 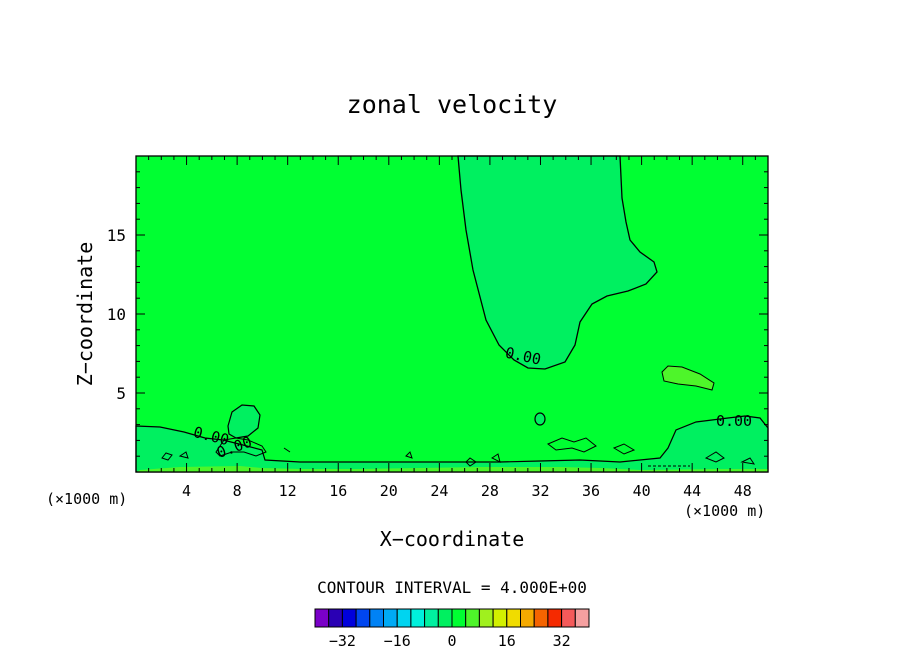 I want to click on x-tick-label: 48, so click(x=743, y=491).